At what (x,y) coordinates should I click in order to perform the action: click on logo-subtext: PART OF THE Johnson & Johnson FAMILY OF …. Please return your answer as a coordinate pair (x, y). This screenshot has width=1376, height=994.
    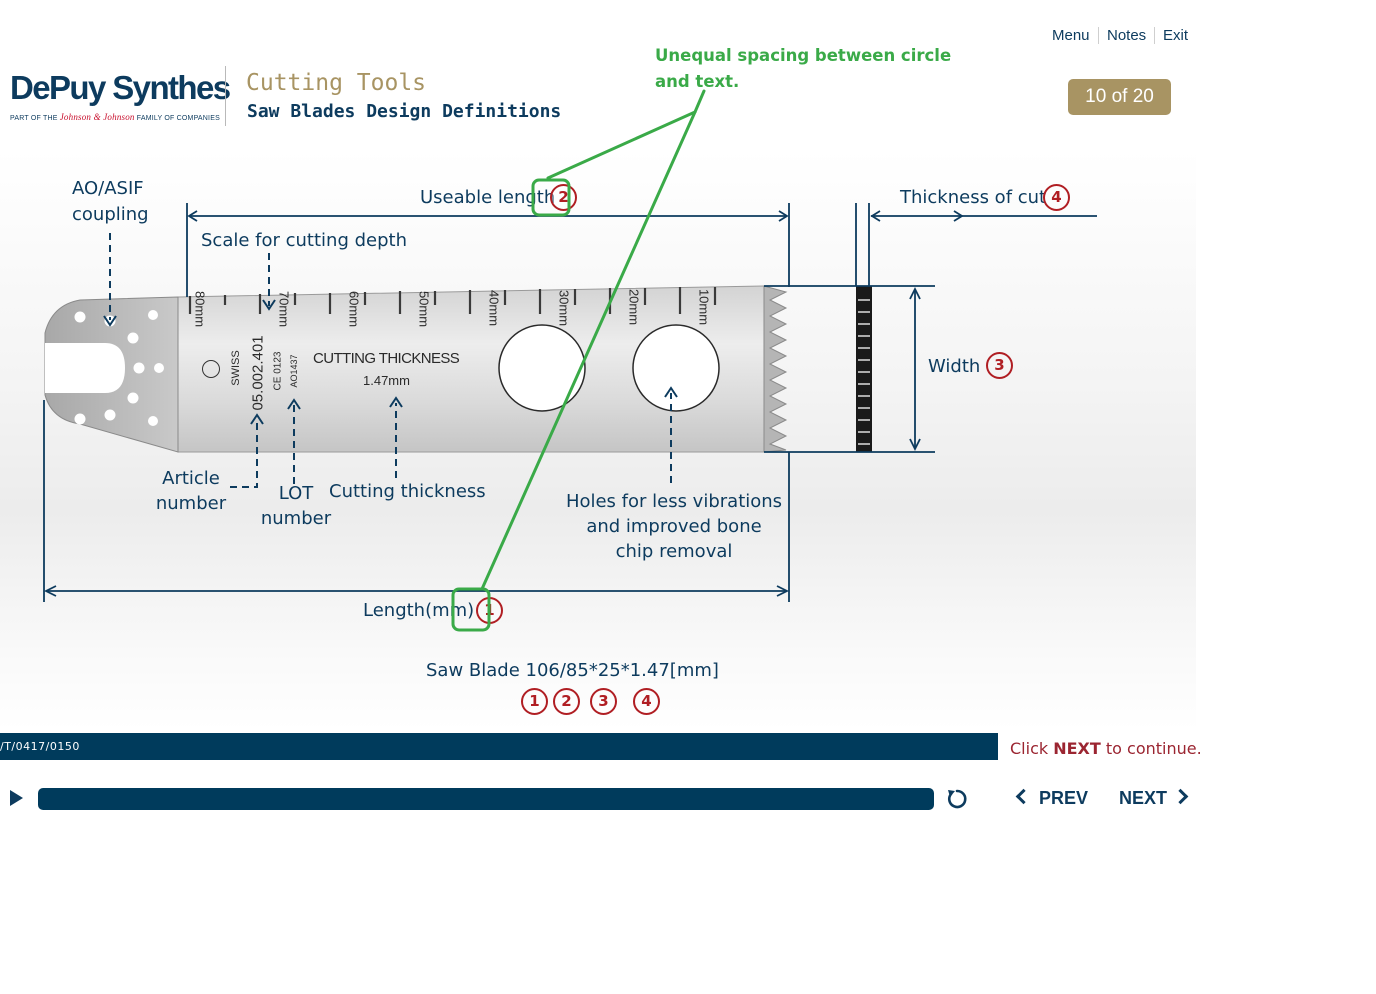
    Looking at the image, I should click on (115, 117).